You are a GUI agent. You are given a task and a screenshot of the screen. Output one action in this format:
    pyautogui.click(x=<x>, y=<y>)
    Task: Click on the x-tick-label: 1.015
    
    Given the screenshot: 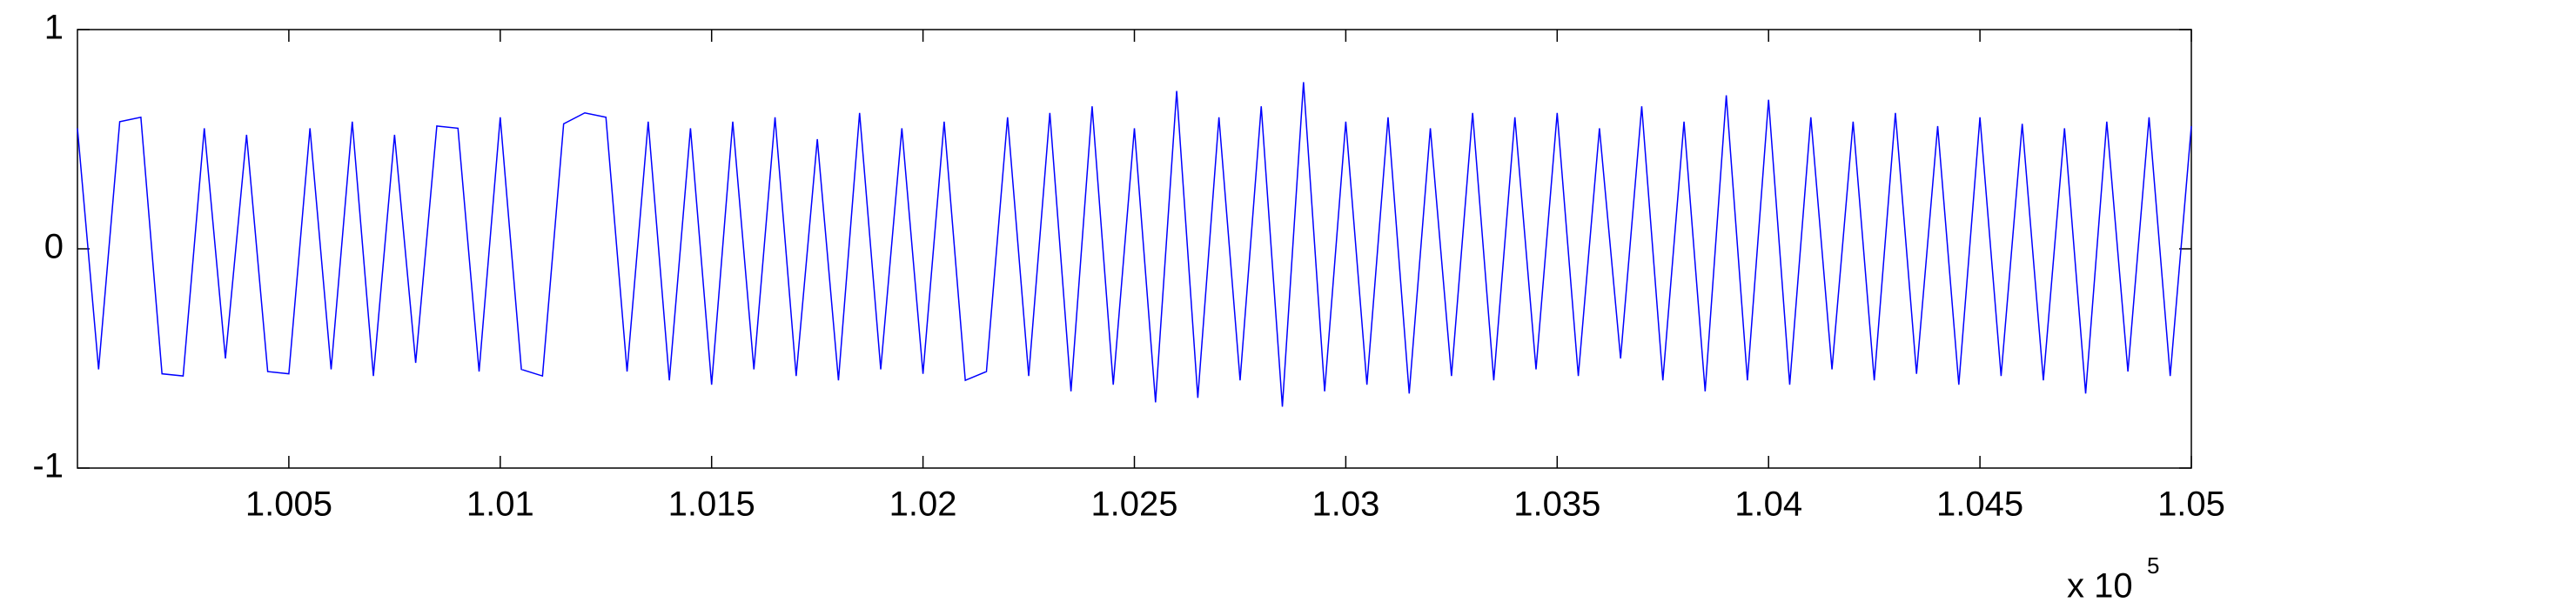 What is the action you would take?
    pyautogui.click(x=711, y=504)
    